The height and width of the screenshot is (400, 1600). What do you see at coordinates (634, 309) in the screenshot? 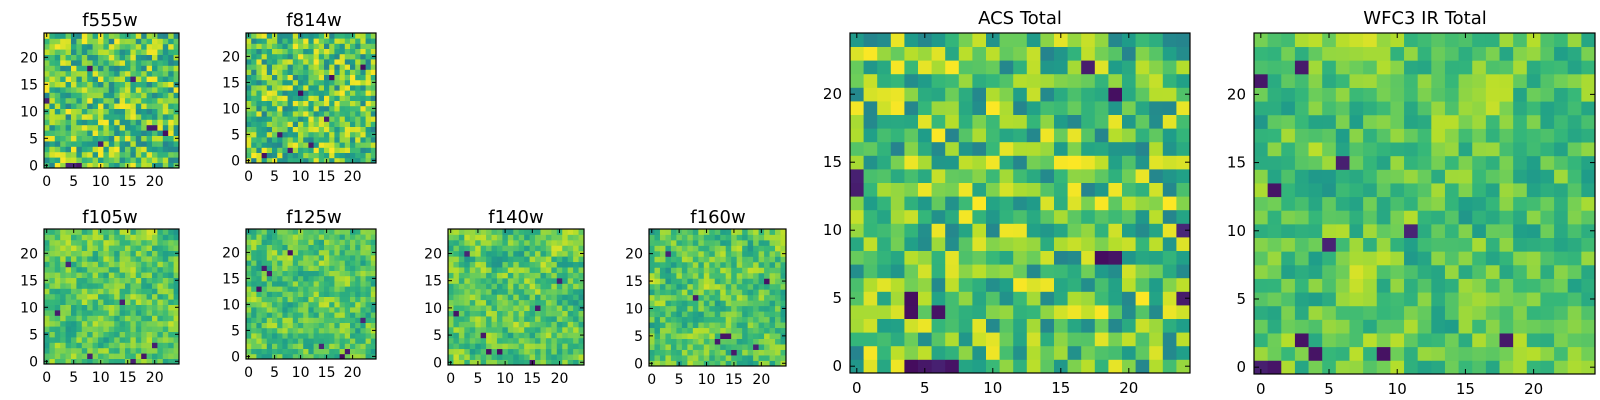
I see `y-tick-label: 10` at bounding box center [634, 309].